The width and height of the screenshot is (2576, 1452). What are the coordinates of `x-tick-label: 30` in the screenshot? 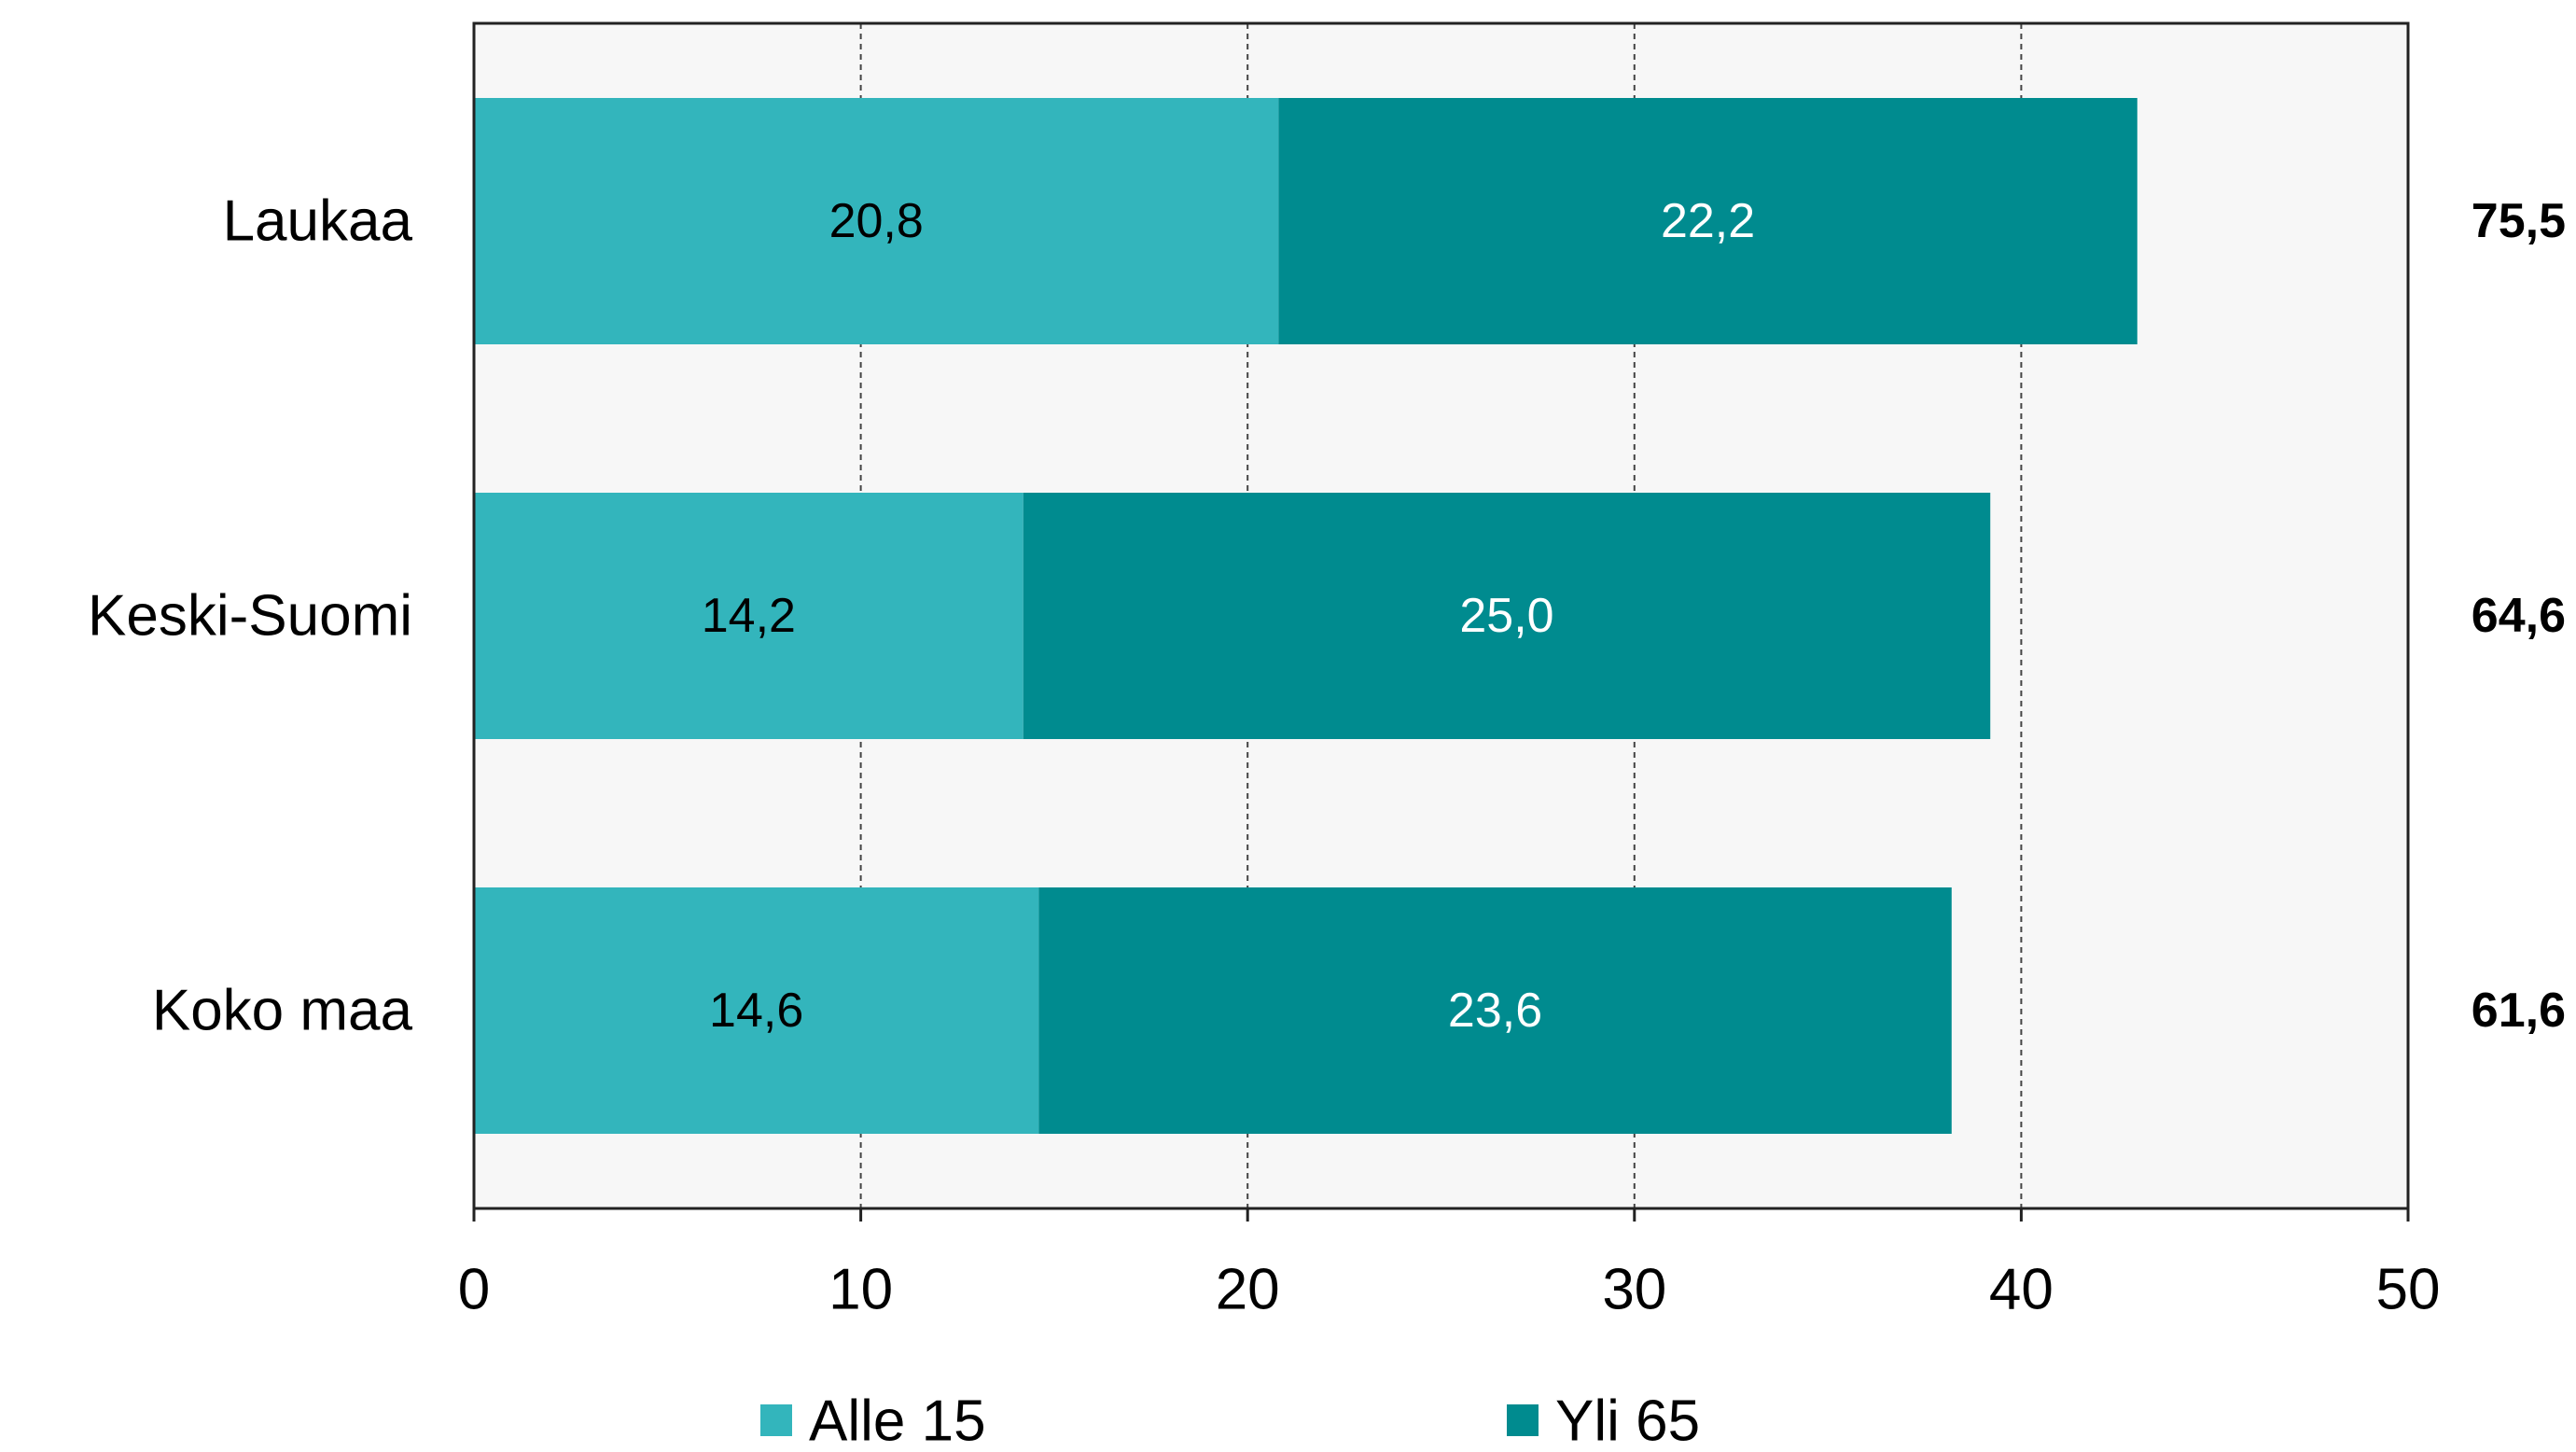 It's located at (1634, 1290).